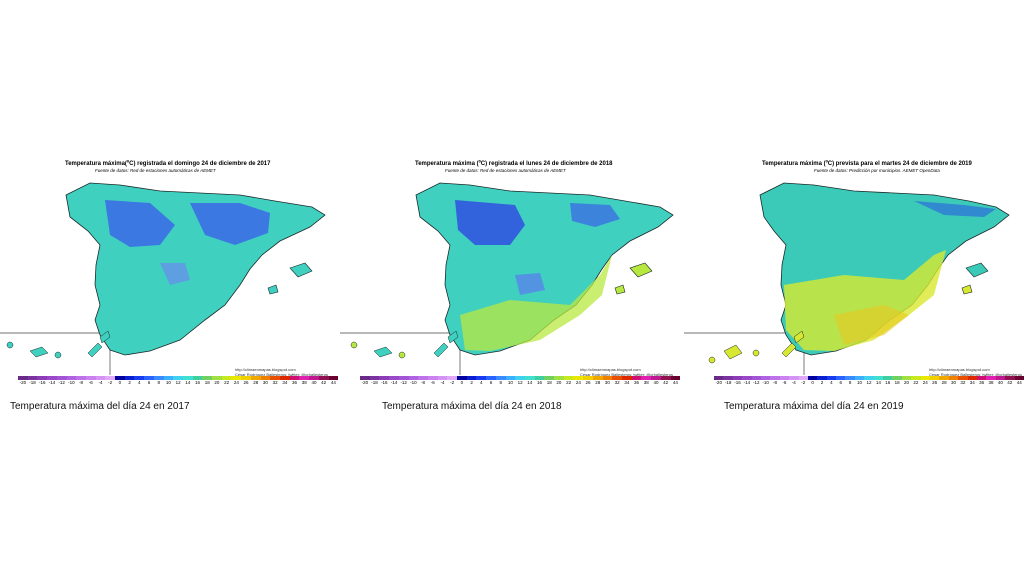 The width and height of the screenshot is (1024, 576). What do you see at coordinates (610, 369) in the screenshot?
I see `credit-url: http://climaenmapas.blogspot.com` at bounding box center [610, 369].